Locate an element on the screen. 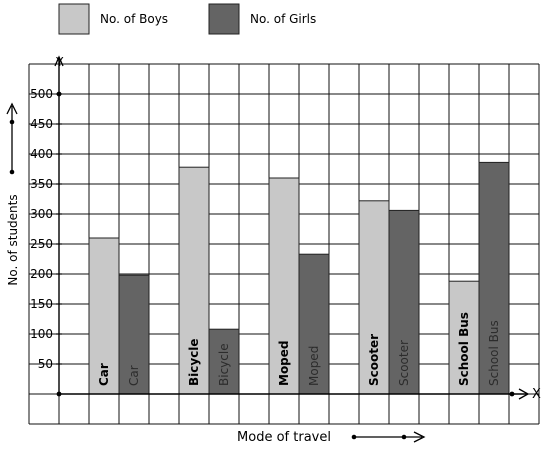 The width and height of the screenshot is (547, 450). y-tick-label: 300 is located at coordinates (41, 214).